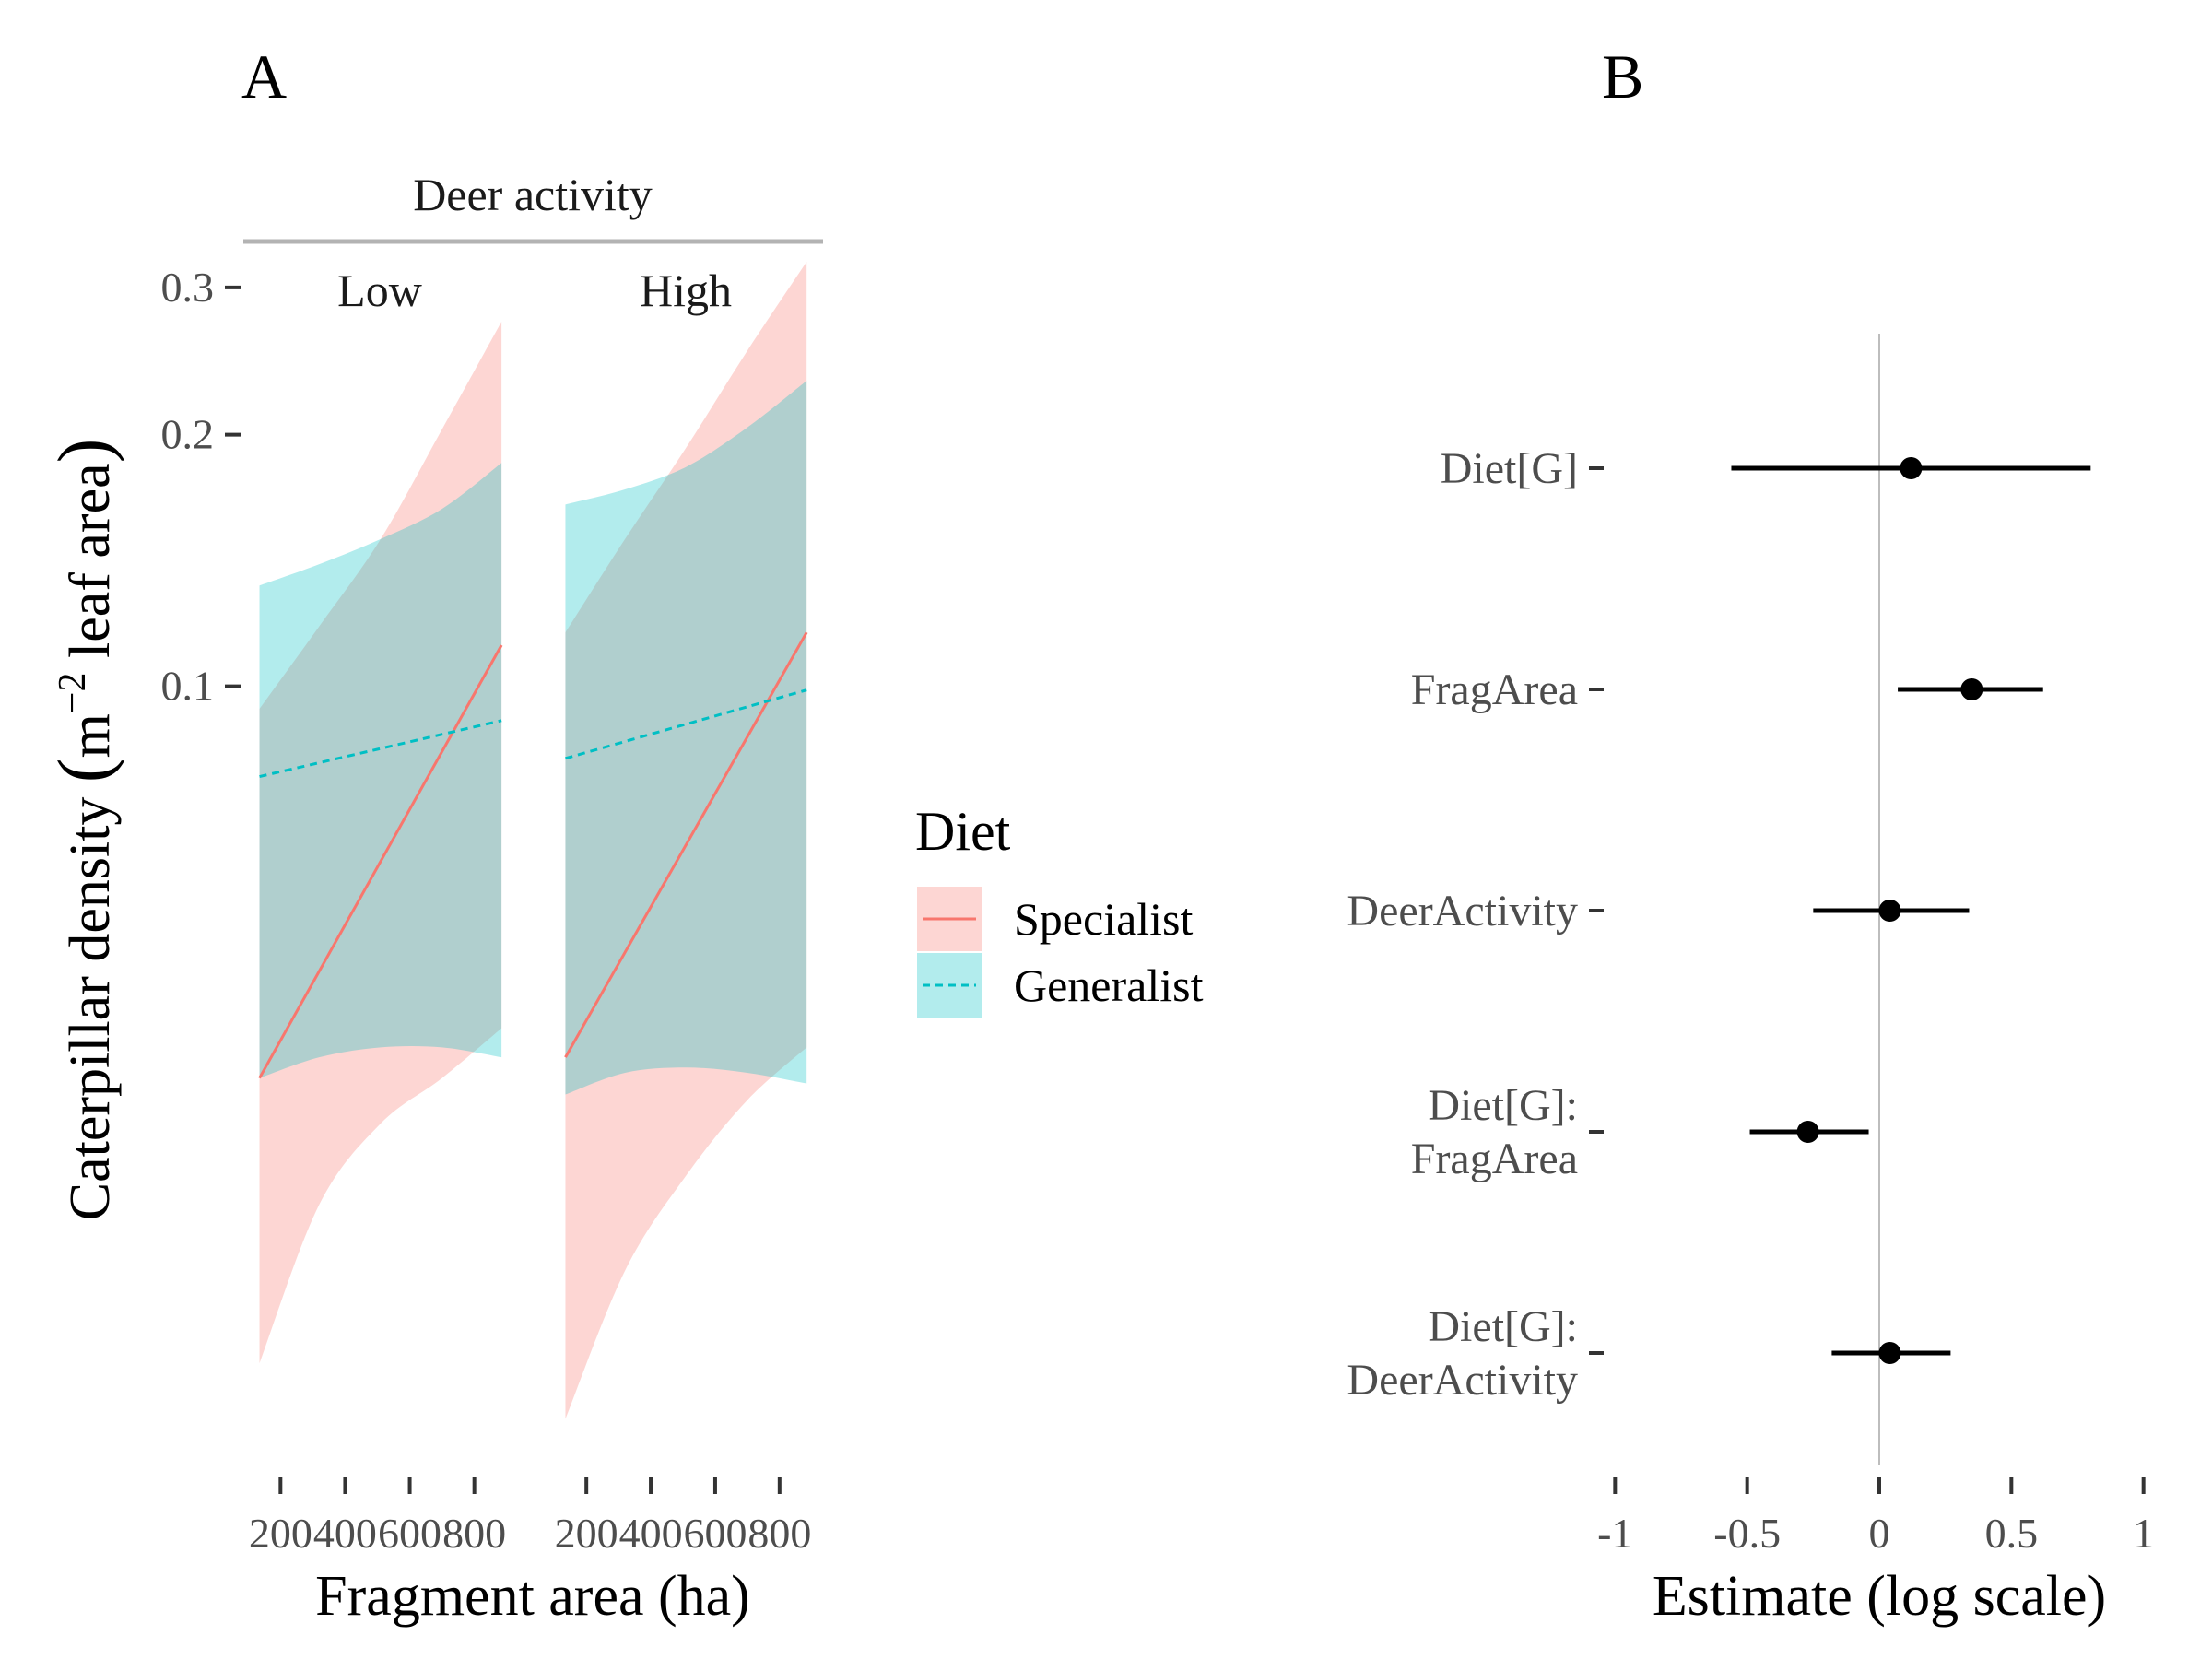 This screenshot has height=1659, width=2212. I want to click on facet-label-high: High, so click(686, 290).